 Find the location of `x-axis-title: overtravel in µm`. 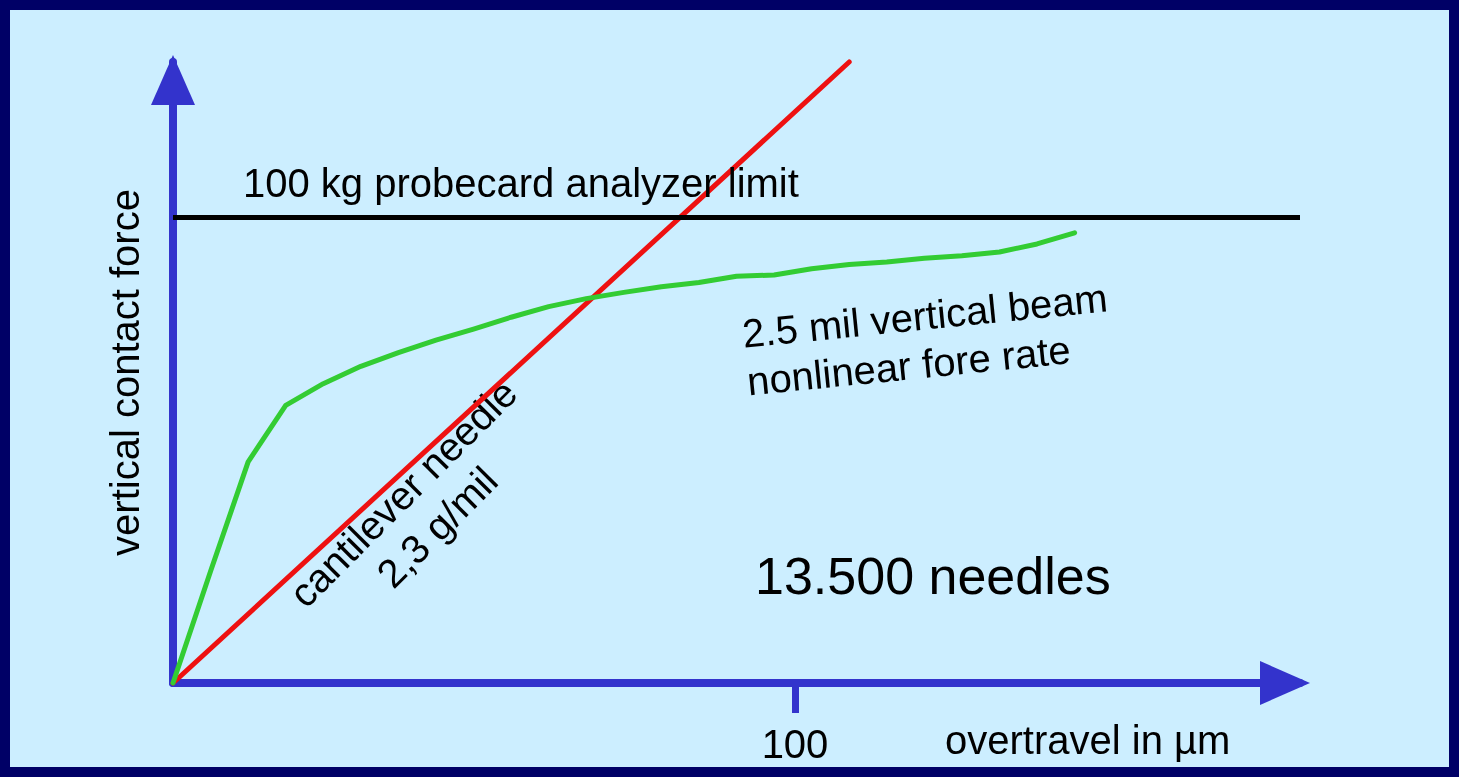

x-axis-title: overtravel in µm is located at coordinates (1088, 740).